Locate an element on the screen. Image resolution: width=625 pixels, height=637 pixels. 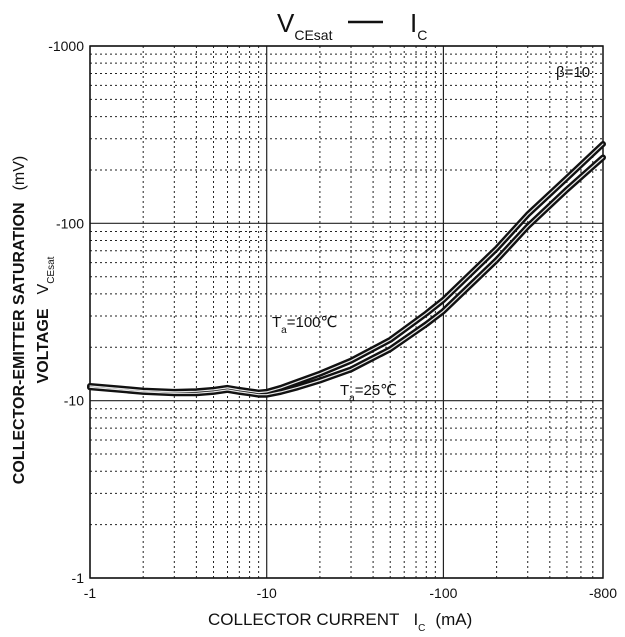
y-tick-label: -1000 is located at coordinates (66, 46).